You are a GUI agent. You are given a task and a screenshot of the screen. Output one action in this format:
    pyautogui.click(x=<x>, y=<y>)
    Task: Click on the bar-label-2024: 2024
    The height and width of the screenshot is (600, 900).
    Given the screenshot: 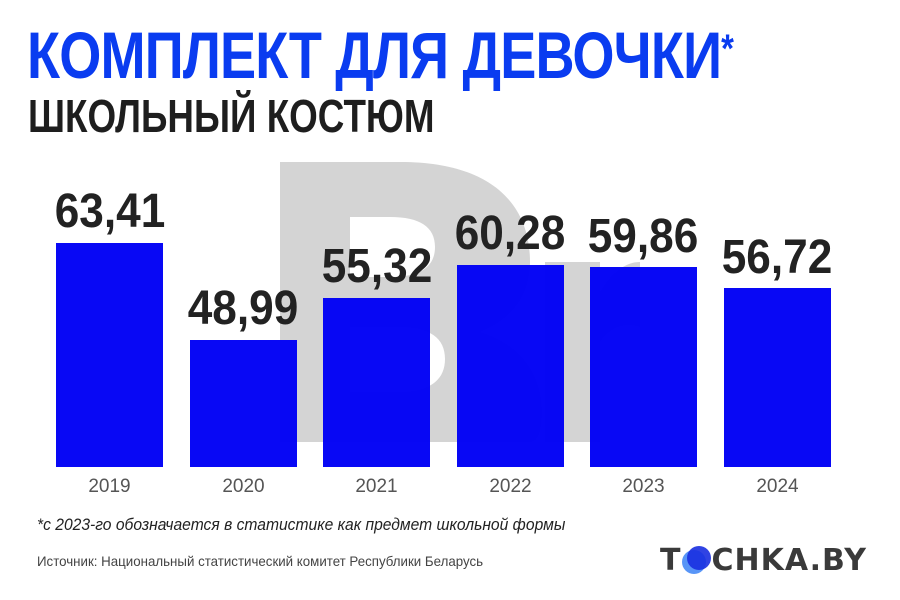 What is the action you would take?
    pyautogui.click(x=777, y=486)
    